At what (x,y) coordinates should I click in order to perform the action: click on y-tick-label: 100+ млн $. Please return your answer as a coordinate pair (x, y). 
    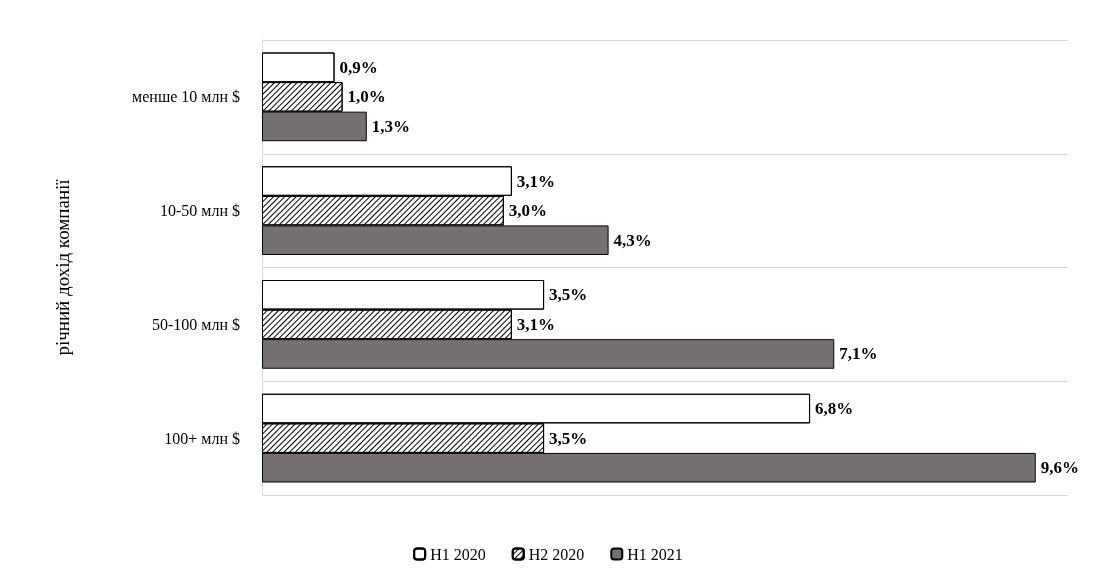
    Looking at the image, I should click on (202, 438).